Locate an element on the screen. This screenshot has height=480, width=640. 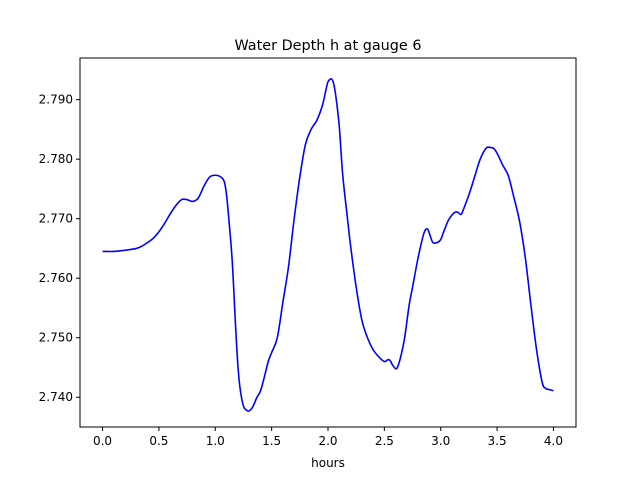
y-tick-label: 2.760 is located at coordinates (56, 278).